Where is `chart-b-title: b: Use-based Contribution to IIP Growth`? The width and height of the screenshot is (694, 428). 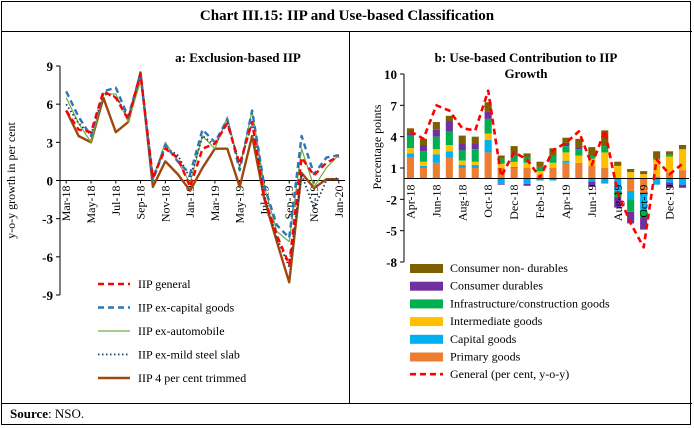 chart-b-title: b: Use-based Contribution to IIP Growth is located at coordinates (526, 65).